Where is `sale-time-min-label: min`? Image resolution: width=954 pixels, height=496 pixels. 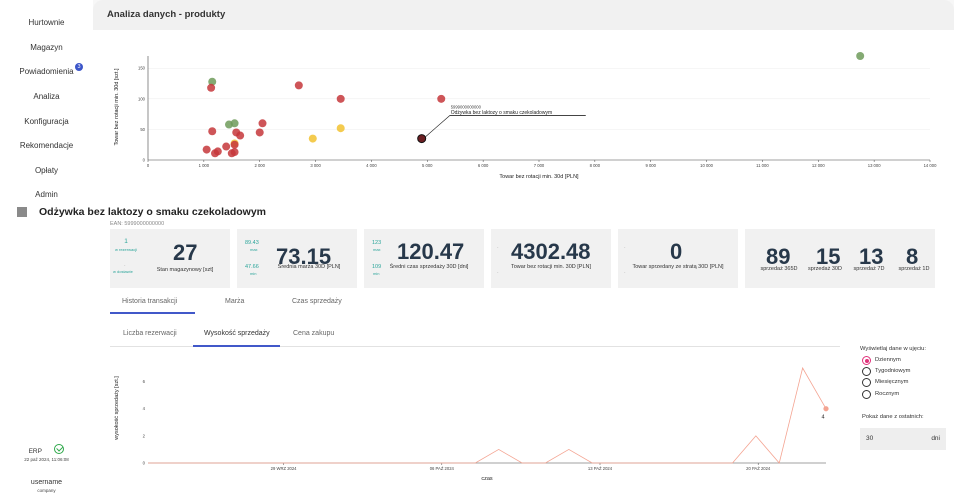
sale-time-min-label: min is located at coordinates (376, 273).